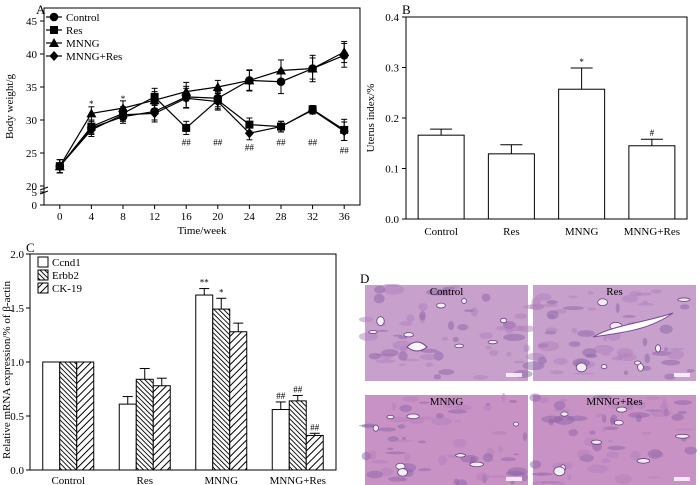 The height and width of the screenshot is (485, 700). I want to click on bar-ccnd1-mnng, so click(204, 382).